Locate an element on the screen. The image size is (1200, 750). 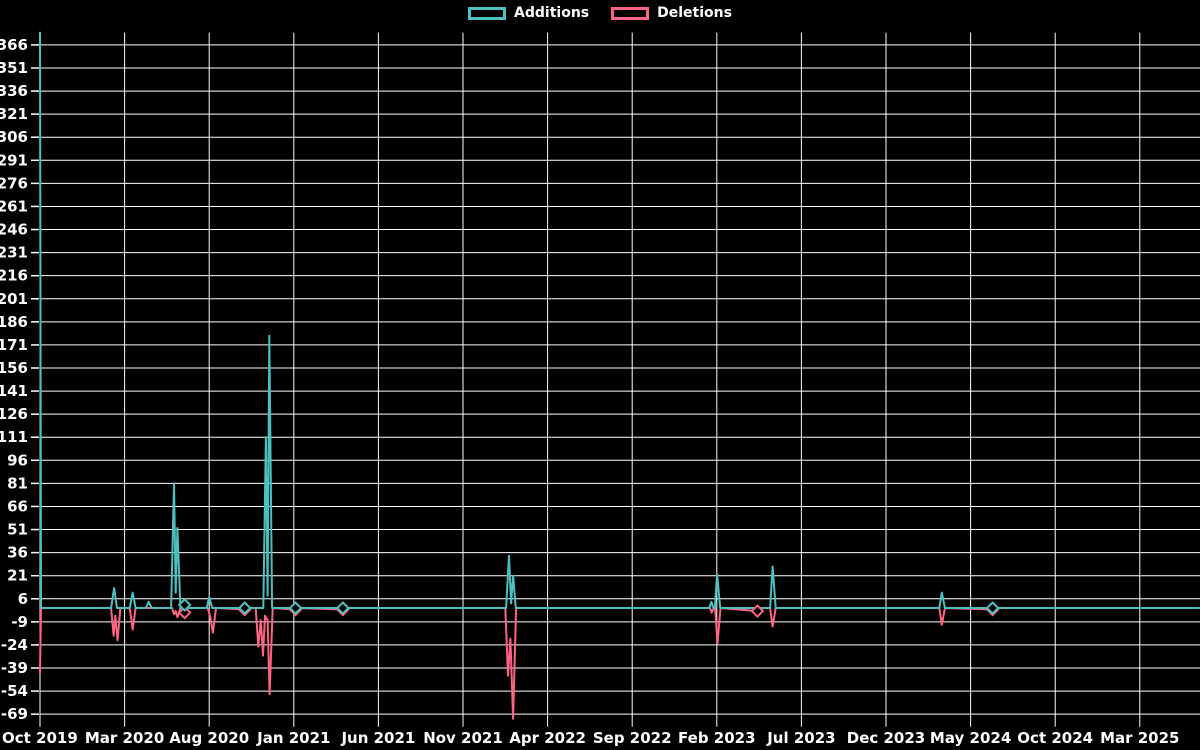
x-tick-label: Dec 2023 is located at coordinates (886, 738).